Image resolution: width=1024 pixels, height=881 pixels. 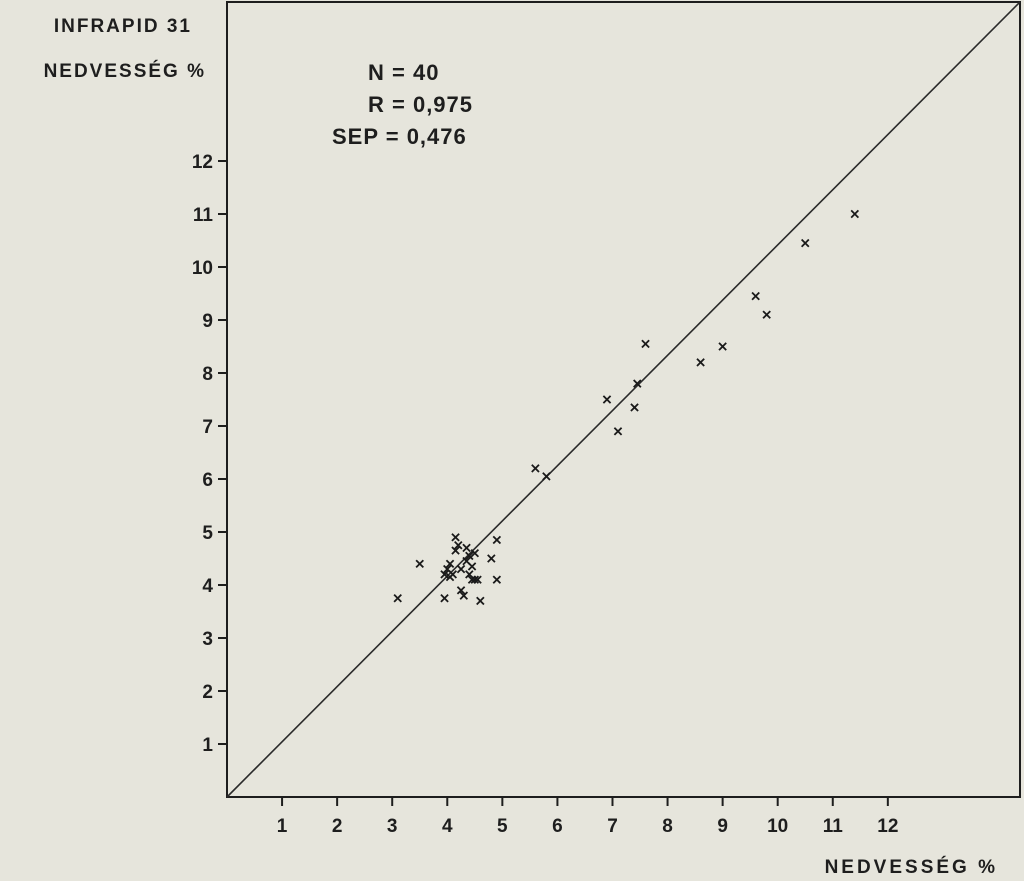 I want to click on y-tick-label: 12, so click(x=202, y=162).